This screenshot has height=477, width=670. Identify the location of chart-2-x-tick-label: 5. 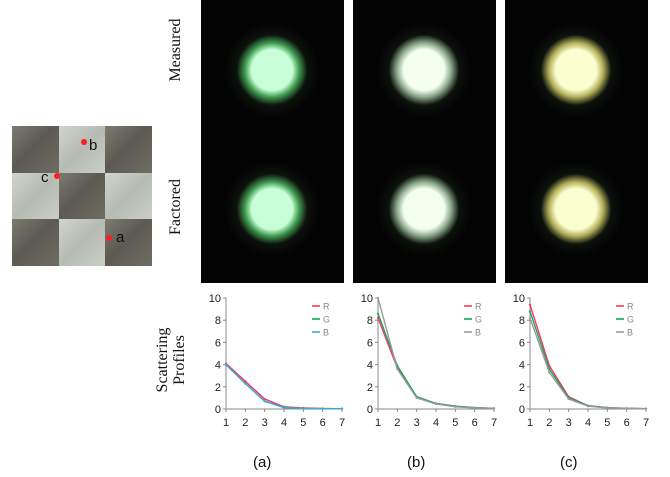
(607, 423).